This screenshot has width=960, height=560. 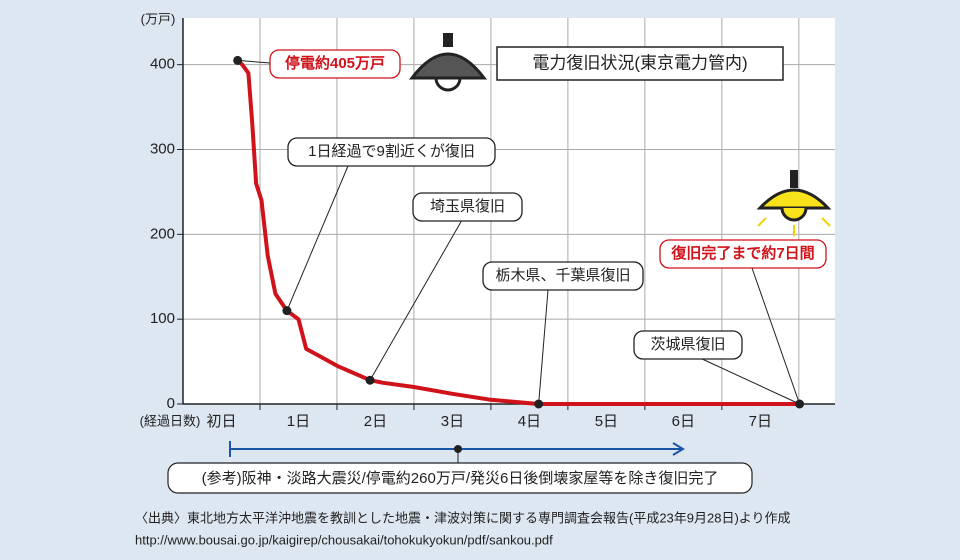 I want to click on reference-arrow, so click(x=457, y=452).